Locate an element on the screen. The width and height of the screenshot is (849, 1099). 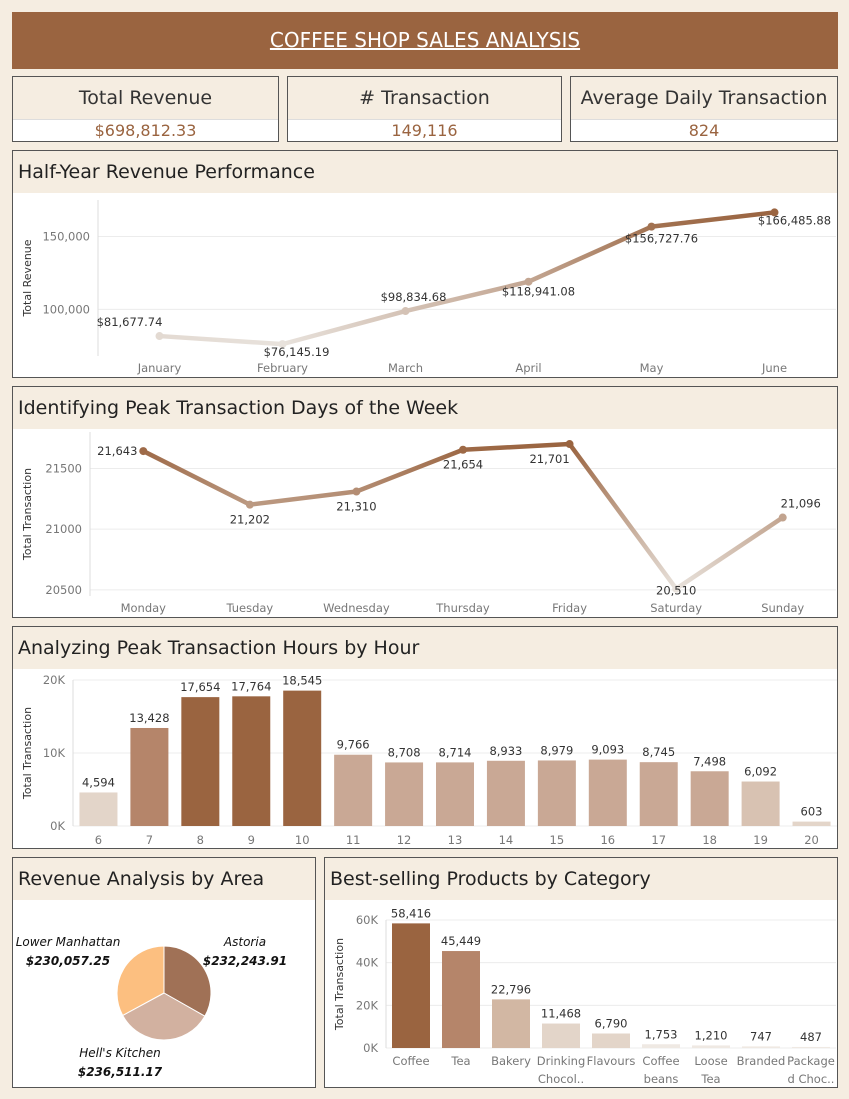
x-tick-label: 15 is located at coordinates (557, 840).